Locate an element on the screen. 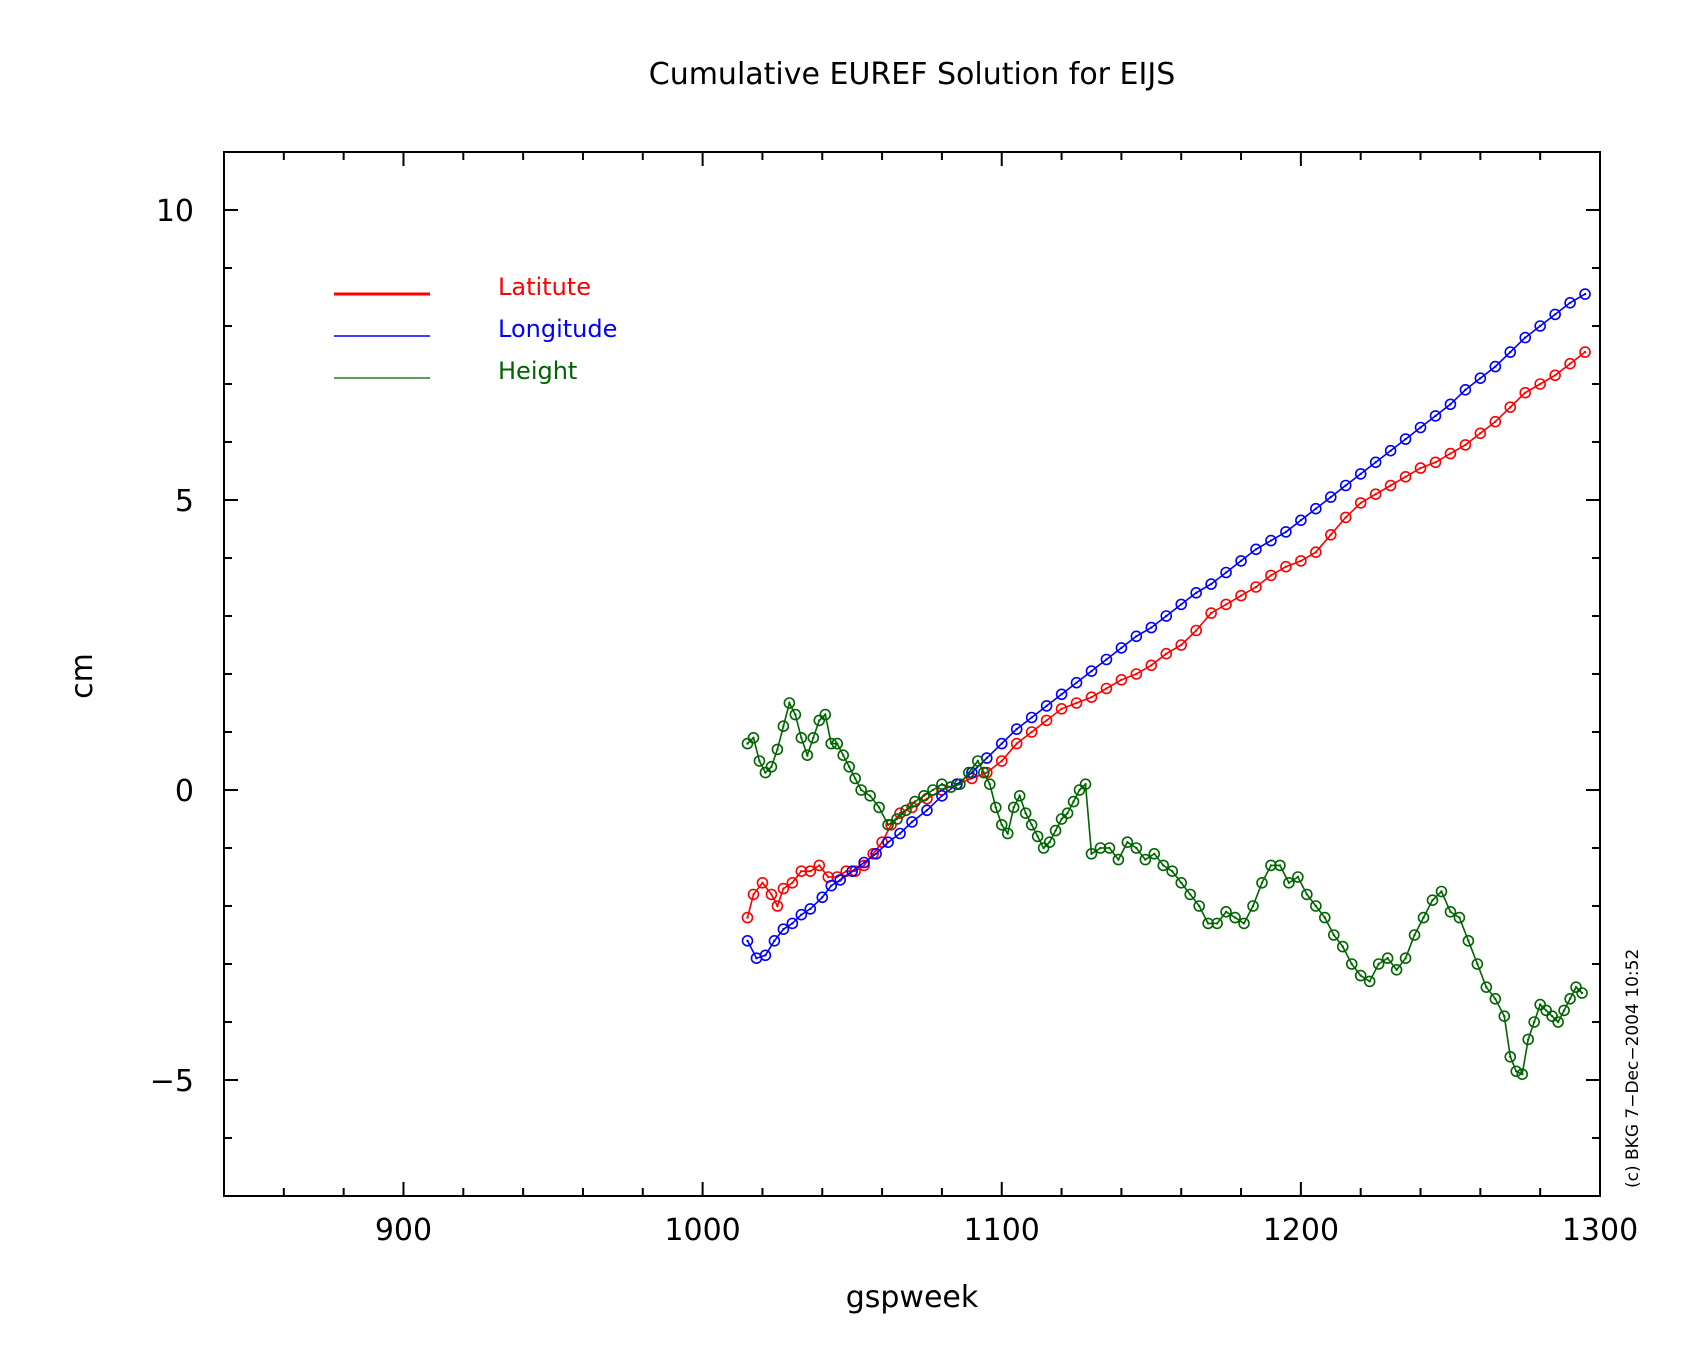 Image resolution: width=1700 pixels, height=1360 pixels. credit-text: (c) BKG 7−Dec−2004 10:52 is located at coordinates (1633, 1068).